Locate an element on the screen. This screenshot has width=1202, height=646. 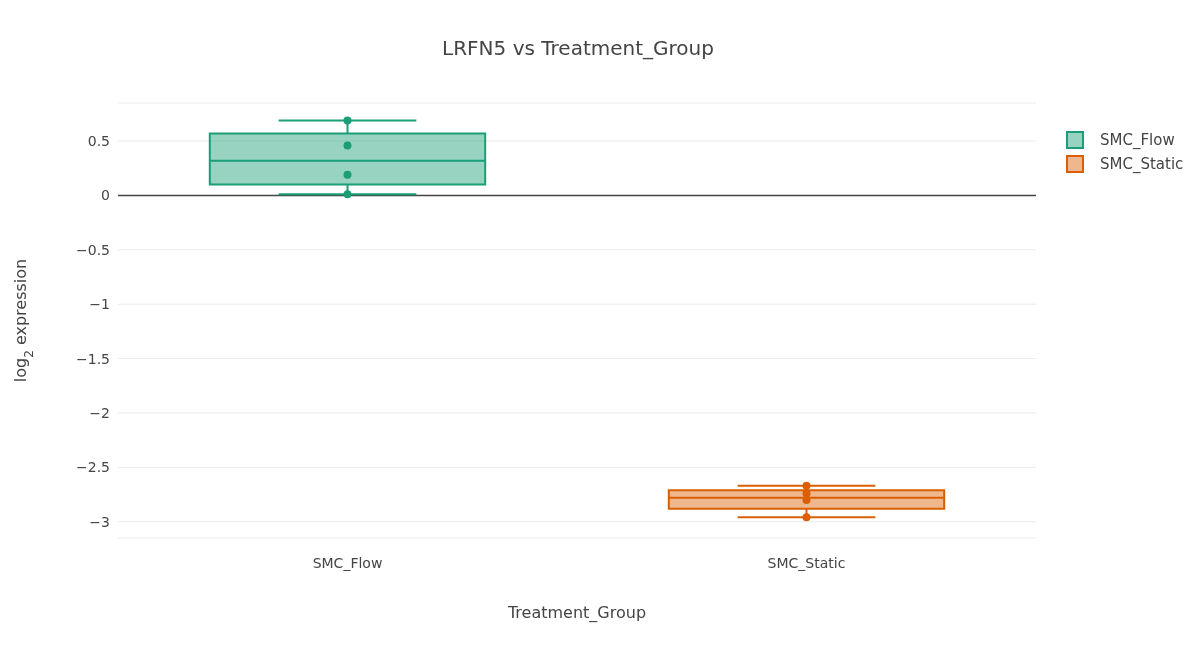
y-tick-label: 0.5 is located at coordinates (98, 141).